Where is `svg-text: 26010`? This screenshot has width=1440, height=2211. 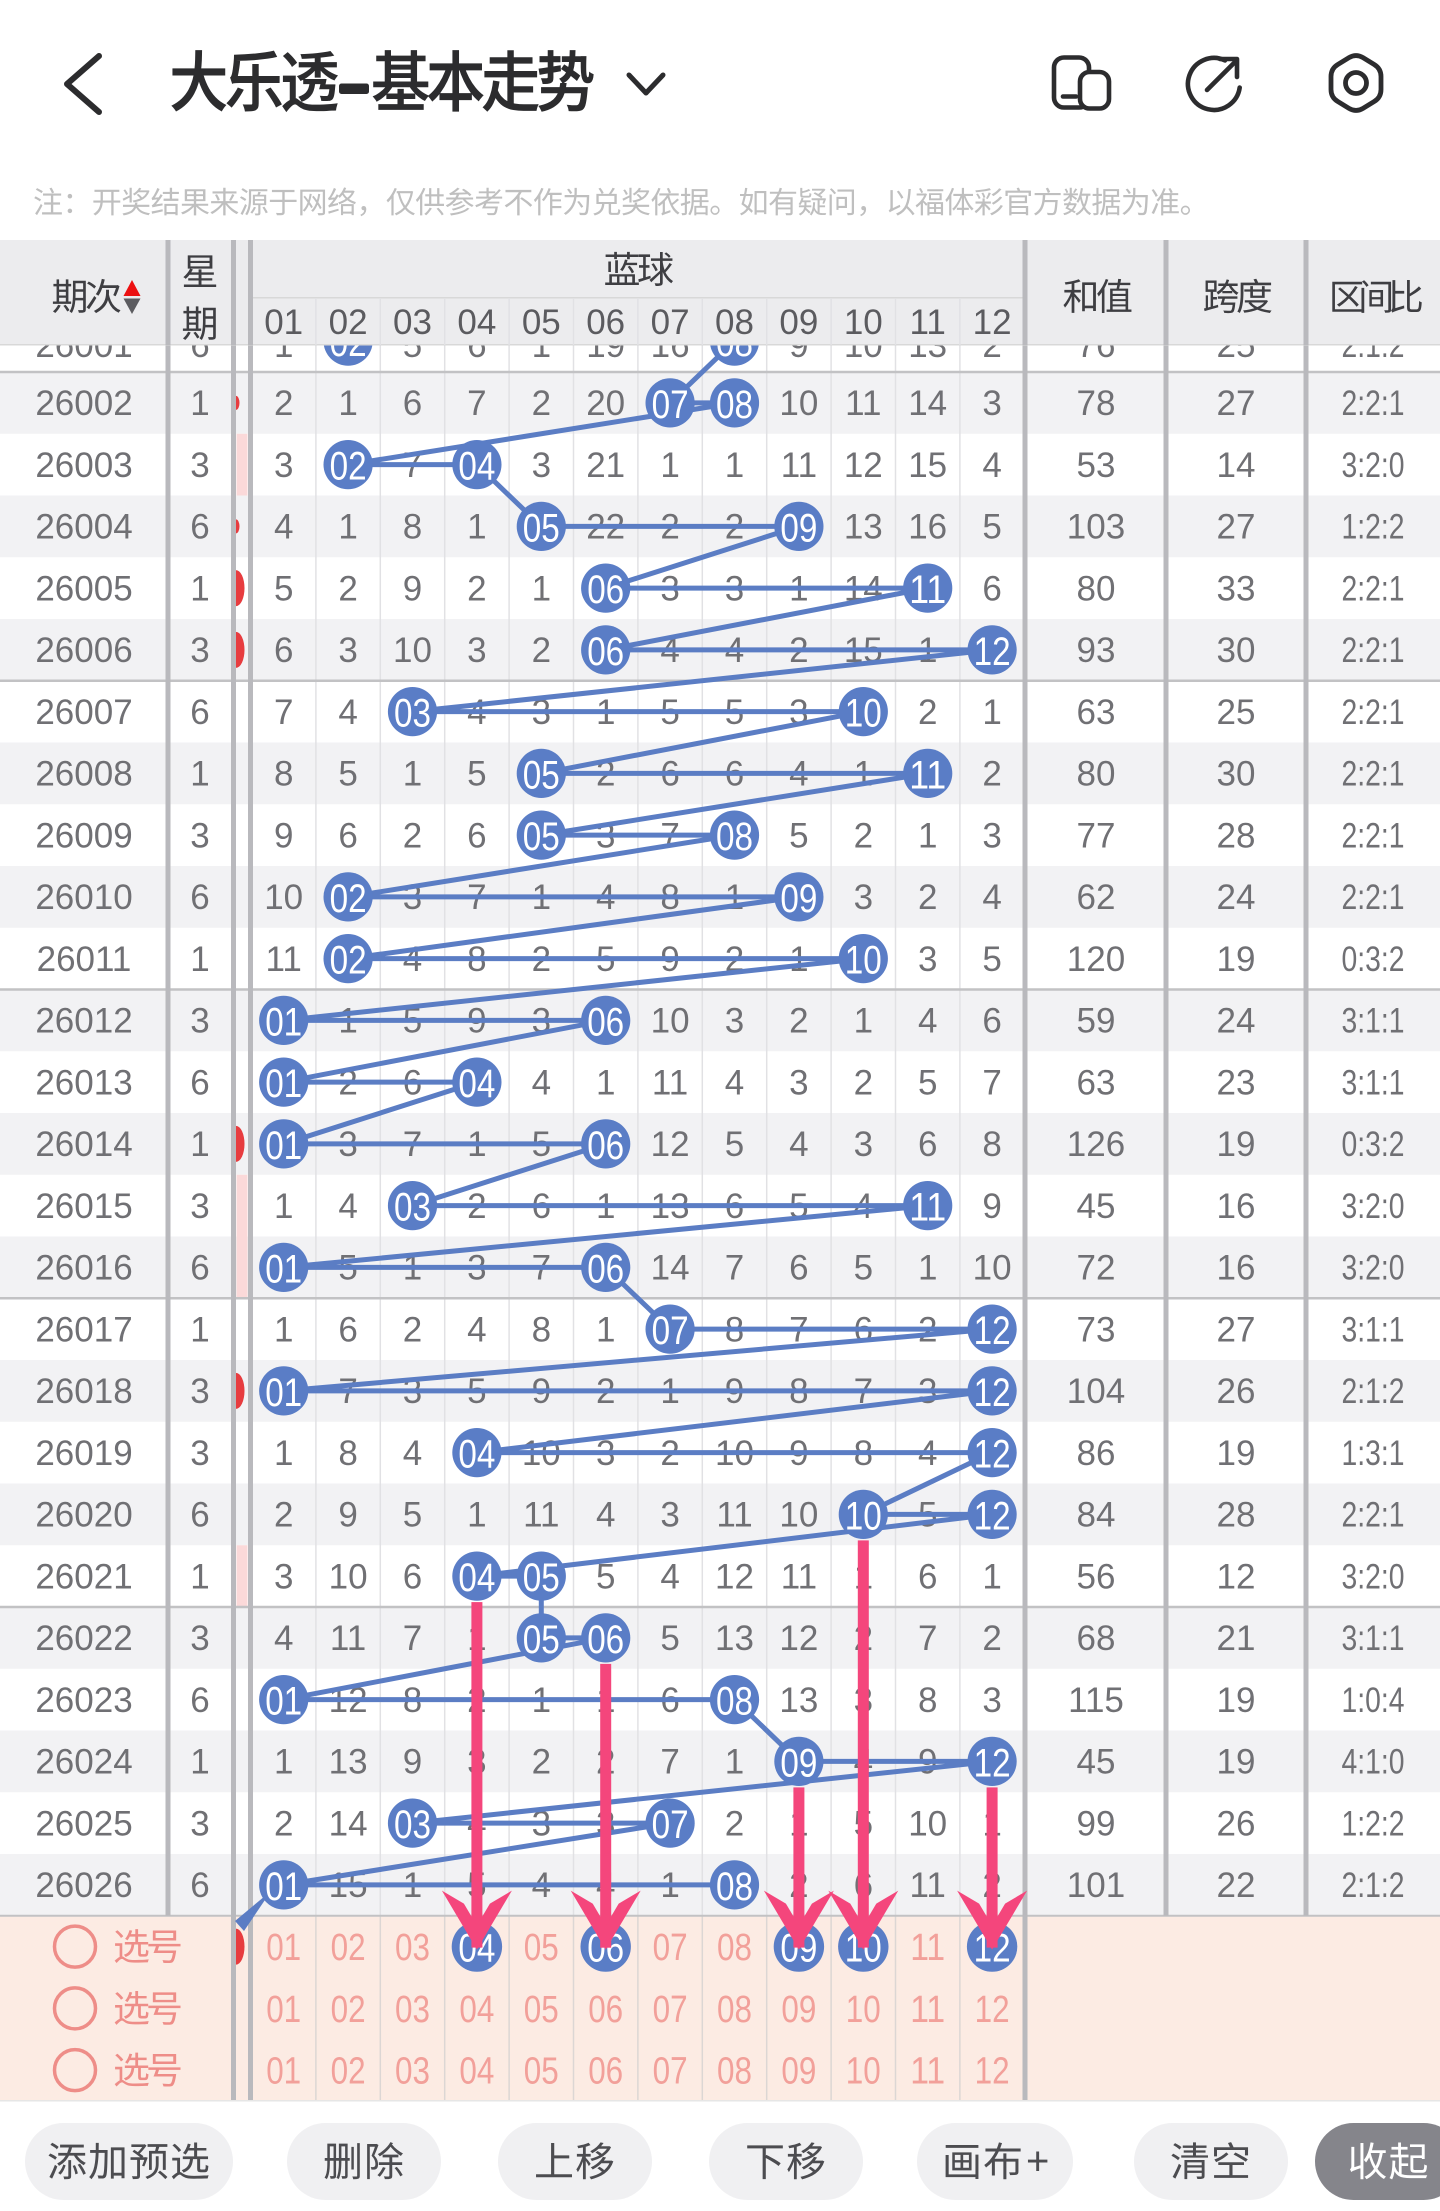 svg-text: 26010 is located at coordinates (83, 897).